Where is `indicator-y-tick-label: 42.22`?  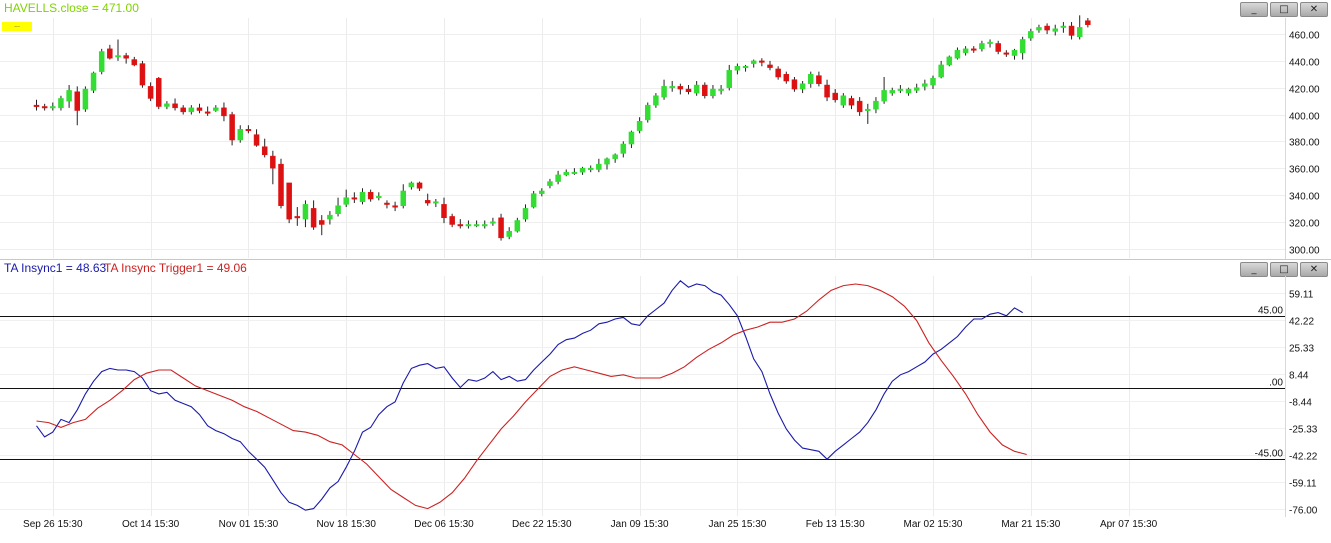
indicator-y-tick-label: 42.22 is located at coordinates (1301, 322).